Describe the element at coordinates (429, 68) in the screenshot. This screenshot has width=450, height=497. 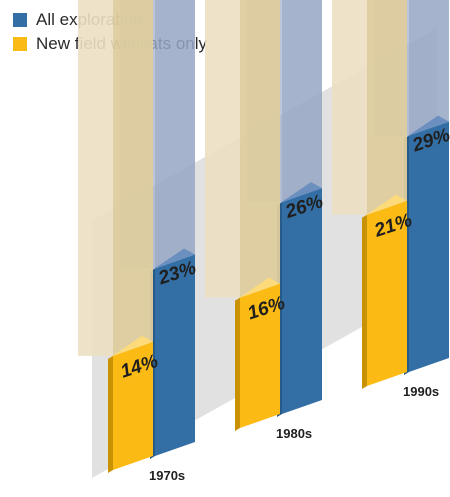
I see `bar-all-exploration-1990s-ghost-front` at that location.